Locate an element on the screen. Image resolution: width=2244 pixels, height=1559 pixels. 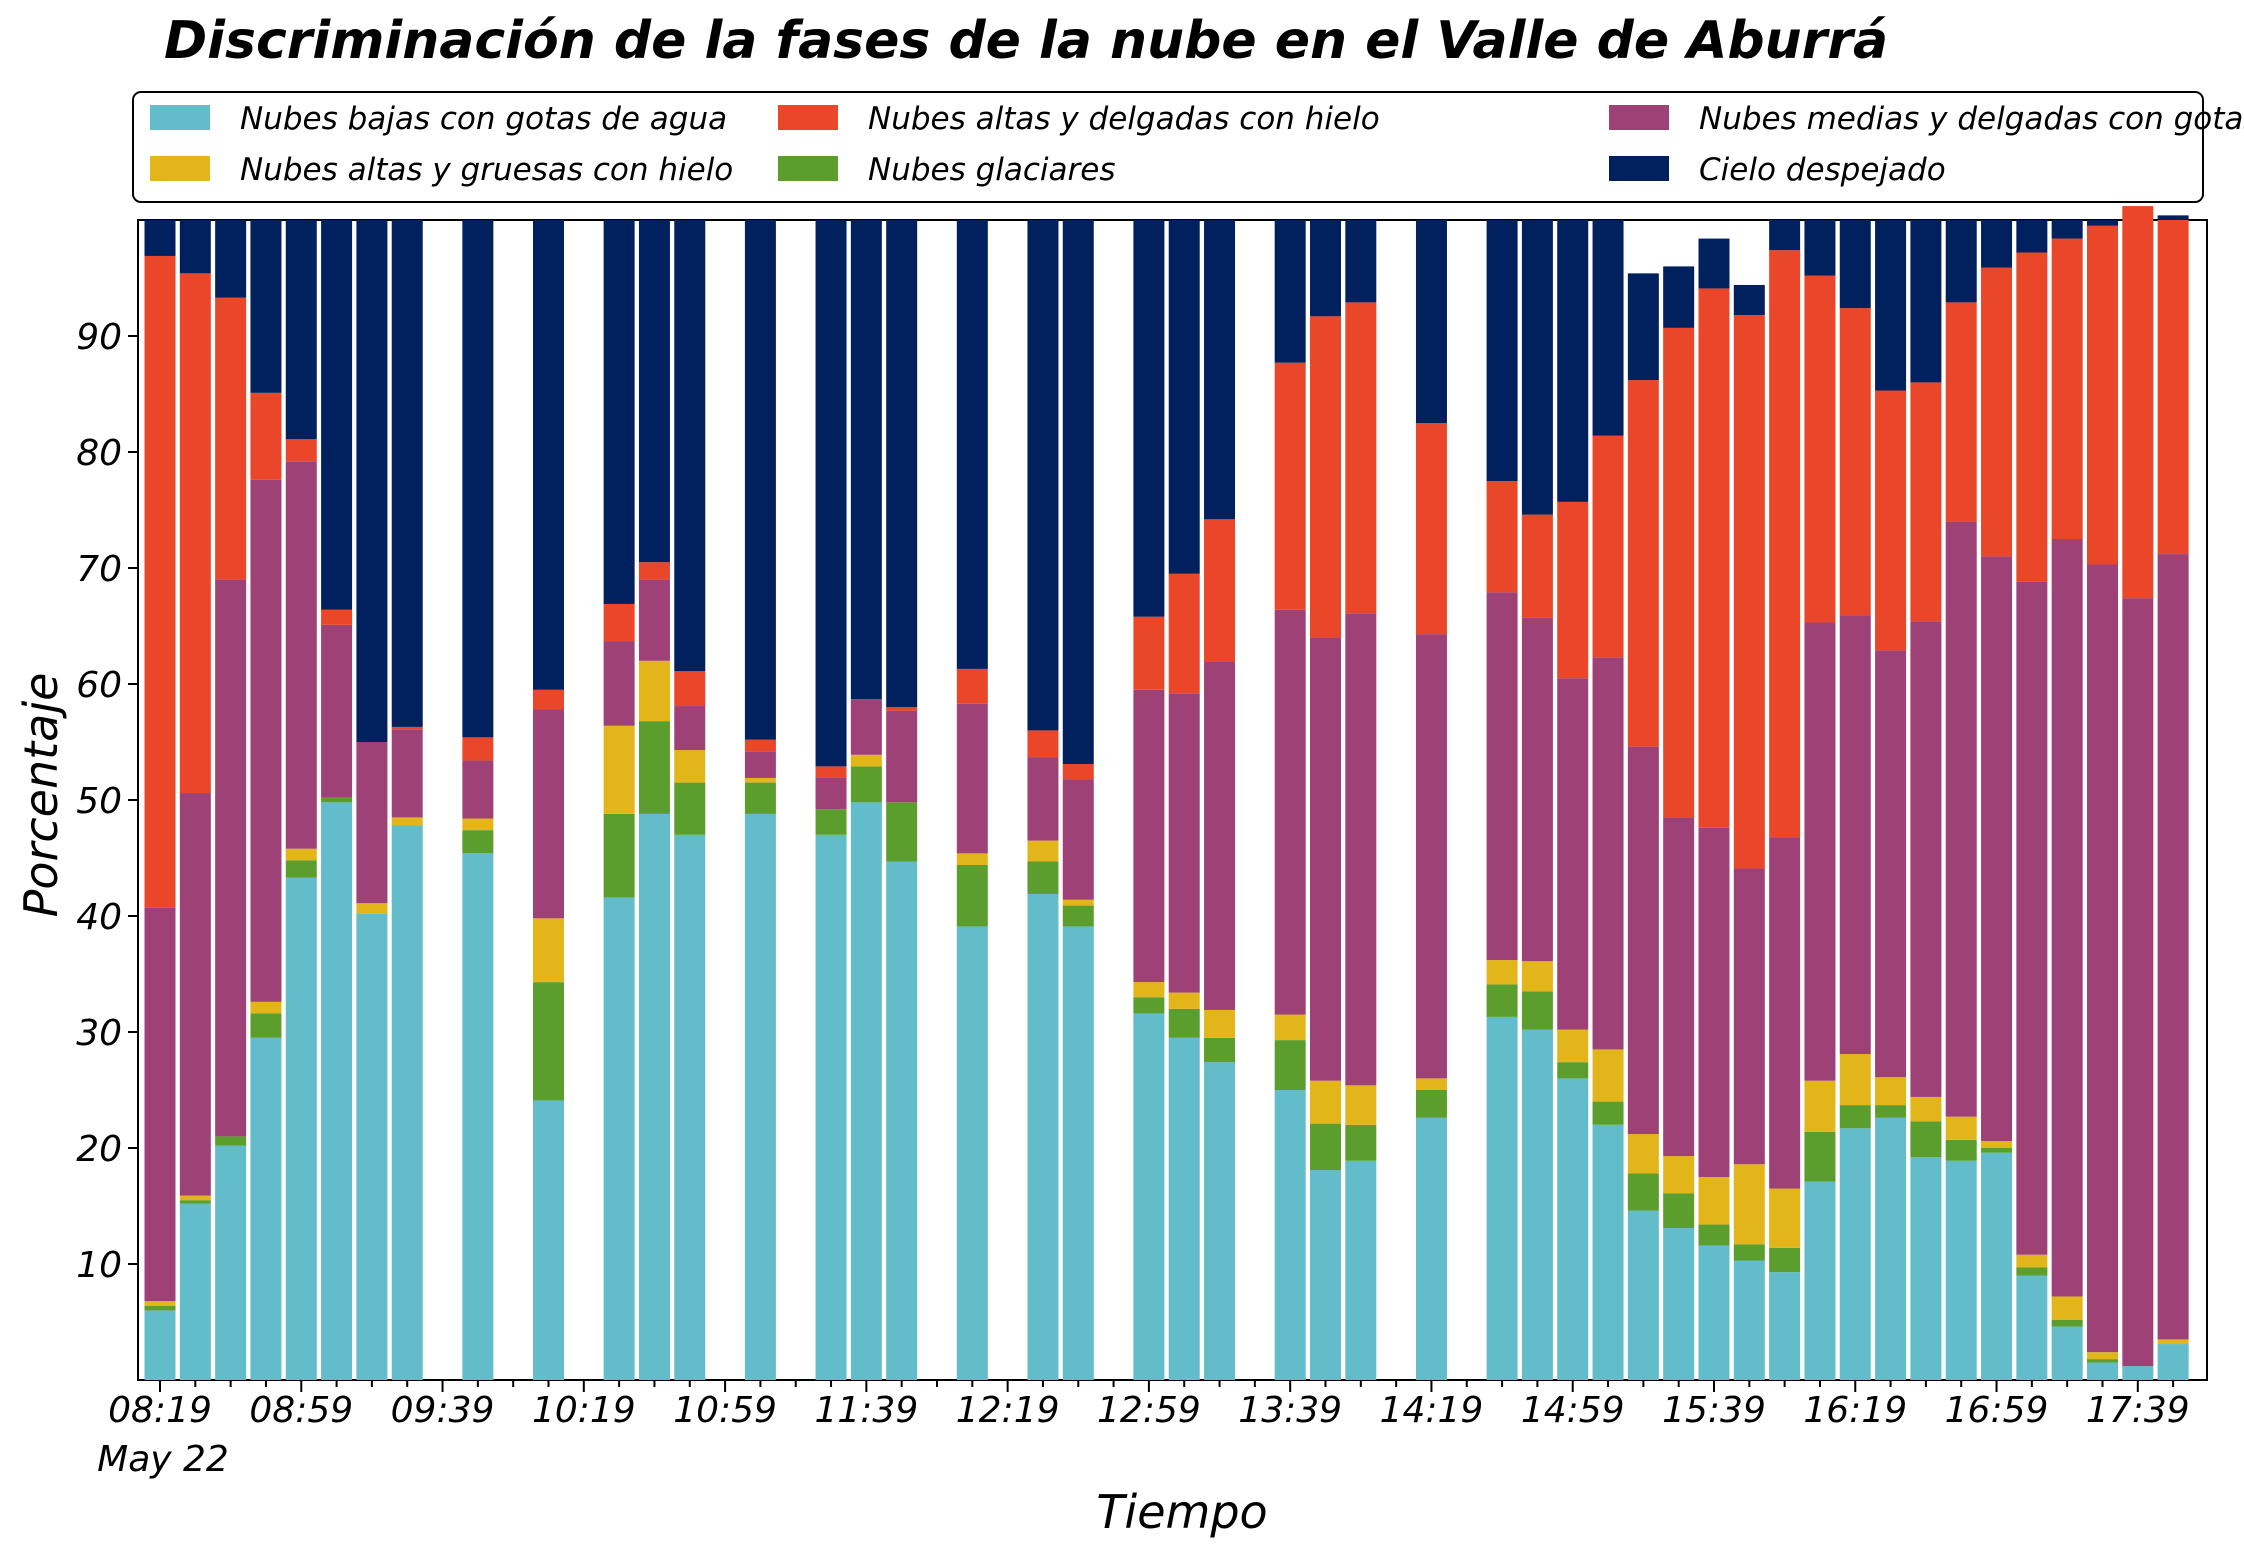
legend-item: Cielo despejado is located at coordinates (1777, 170).